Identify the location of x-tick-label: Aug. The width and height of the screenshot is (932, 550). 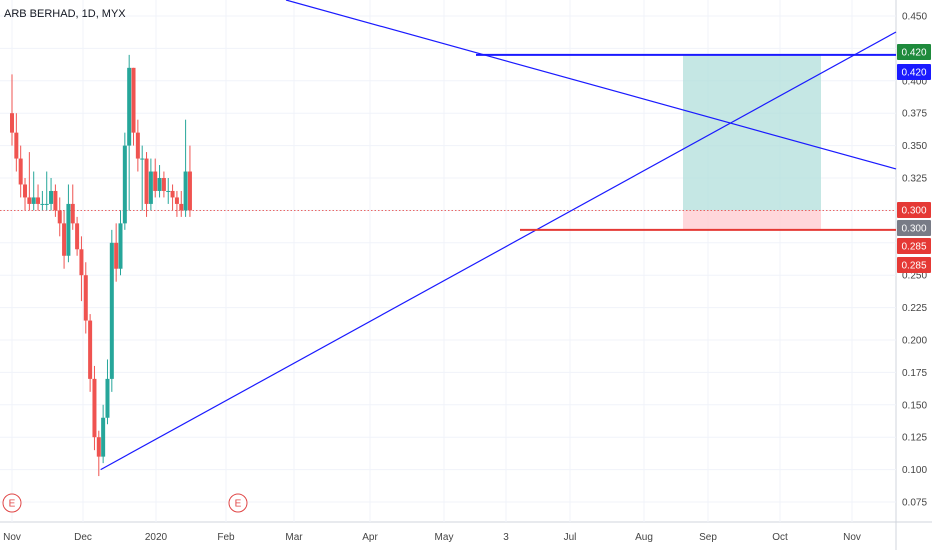
(644, 537).